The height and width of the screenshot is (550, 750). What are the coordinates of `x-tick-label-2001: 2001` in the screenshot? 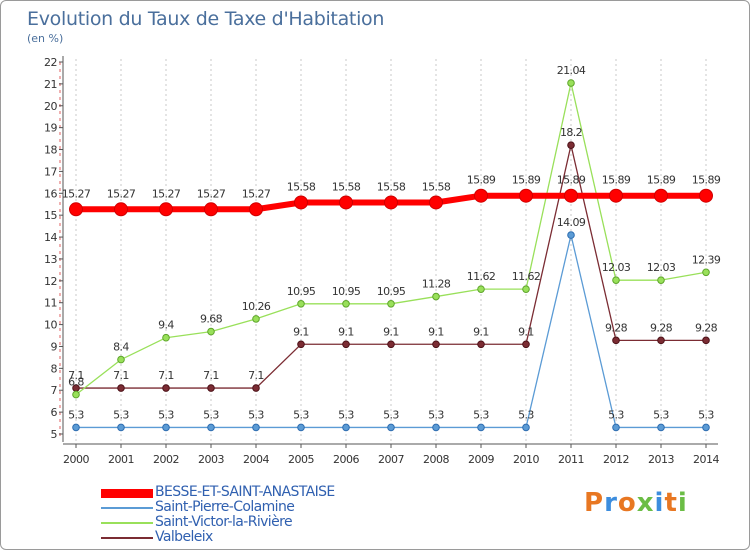 It's located at (121, 459).